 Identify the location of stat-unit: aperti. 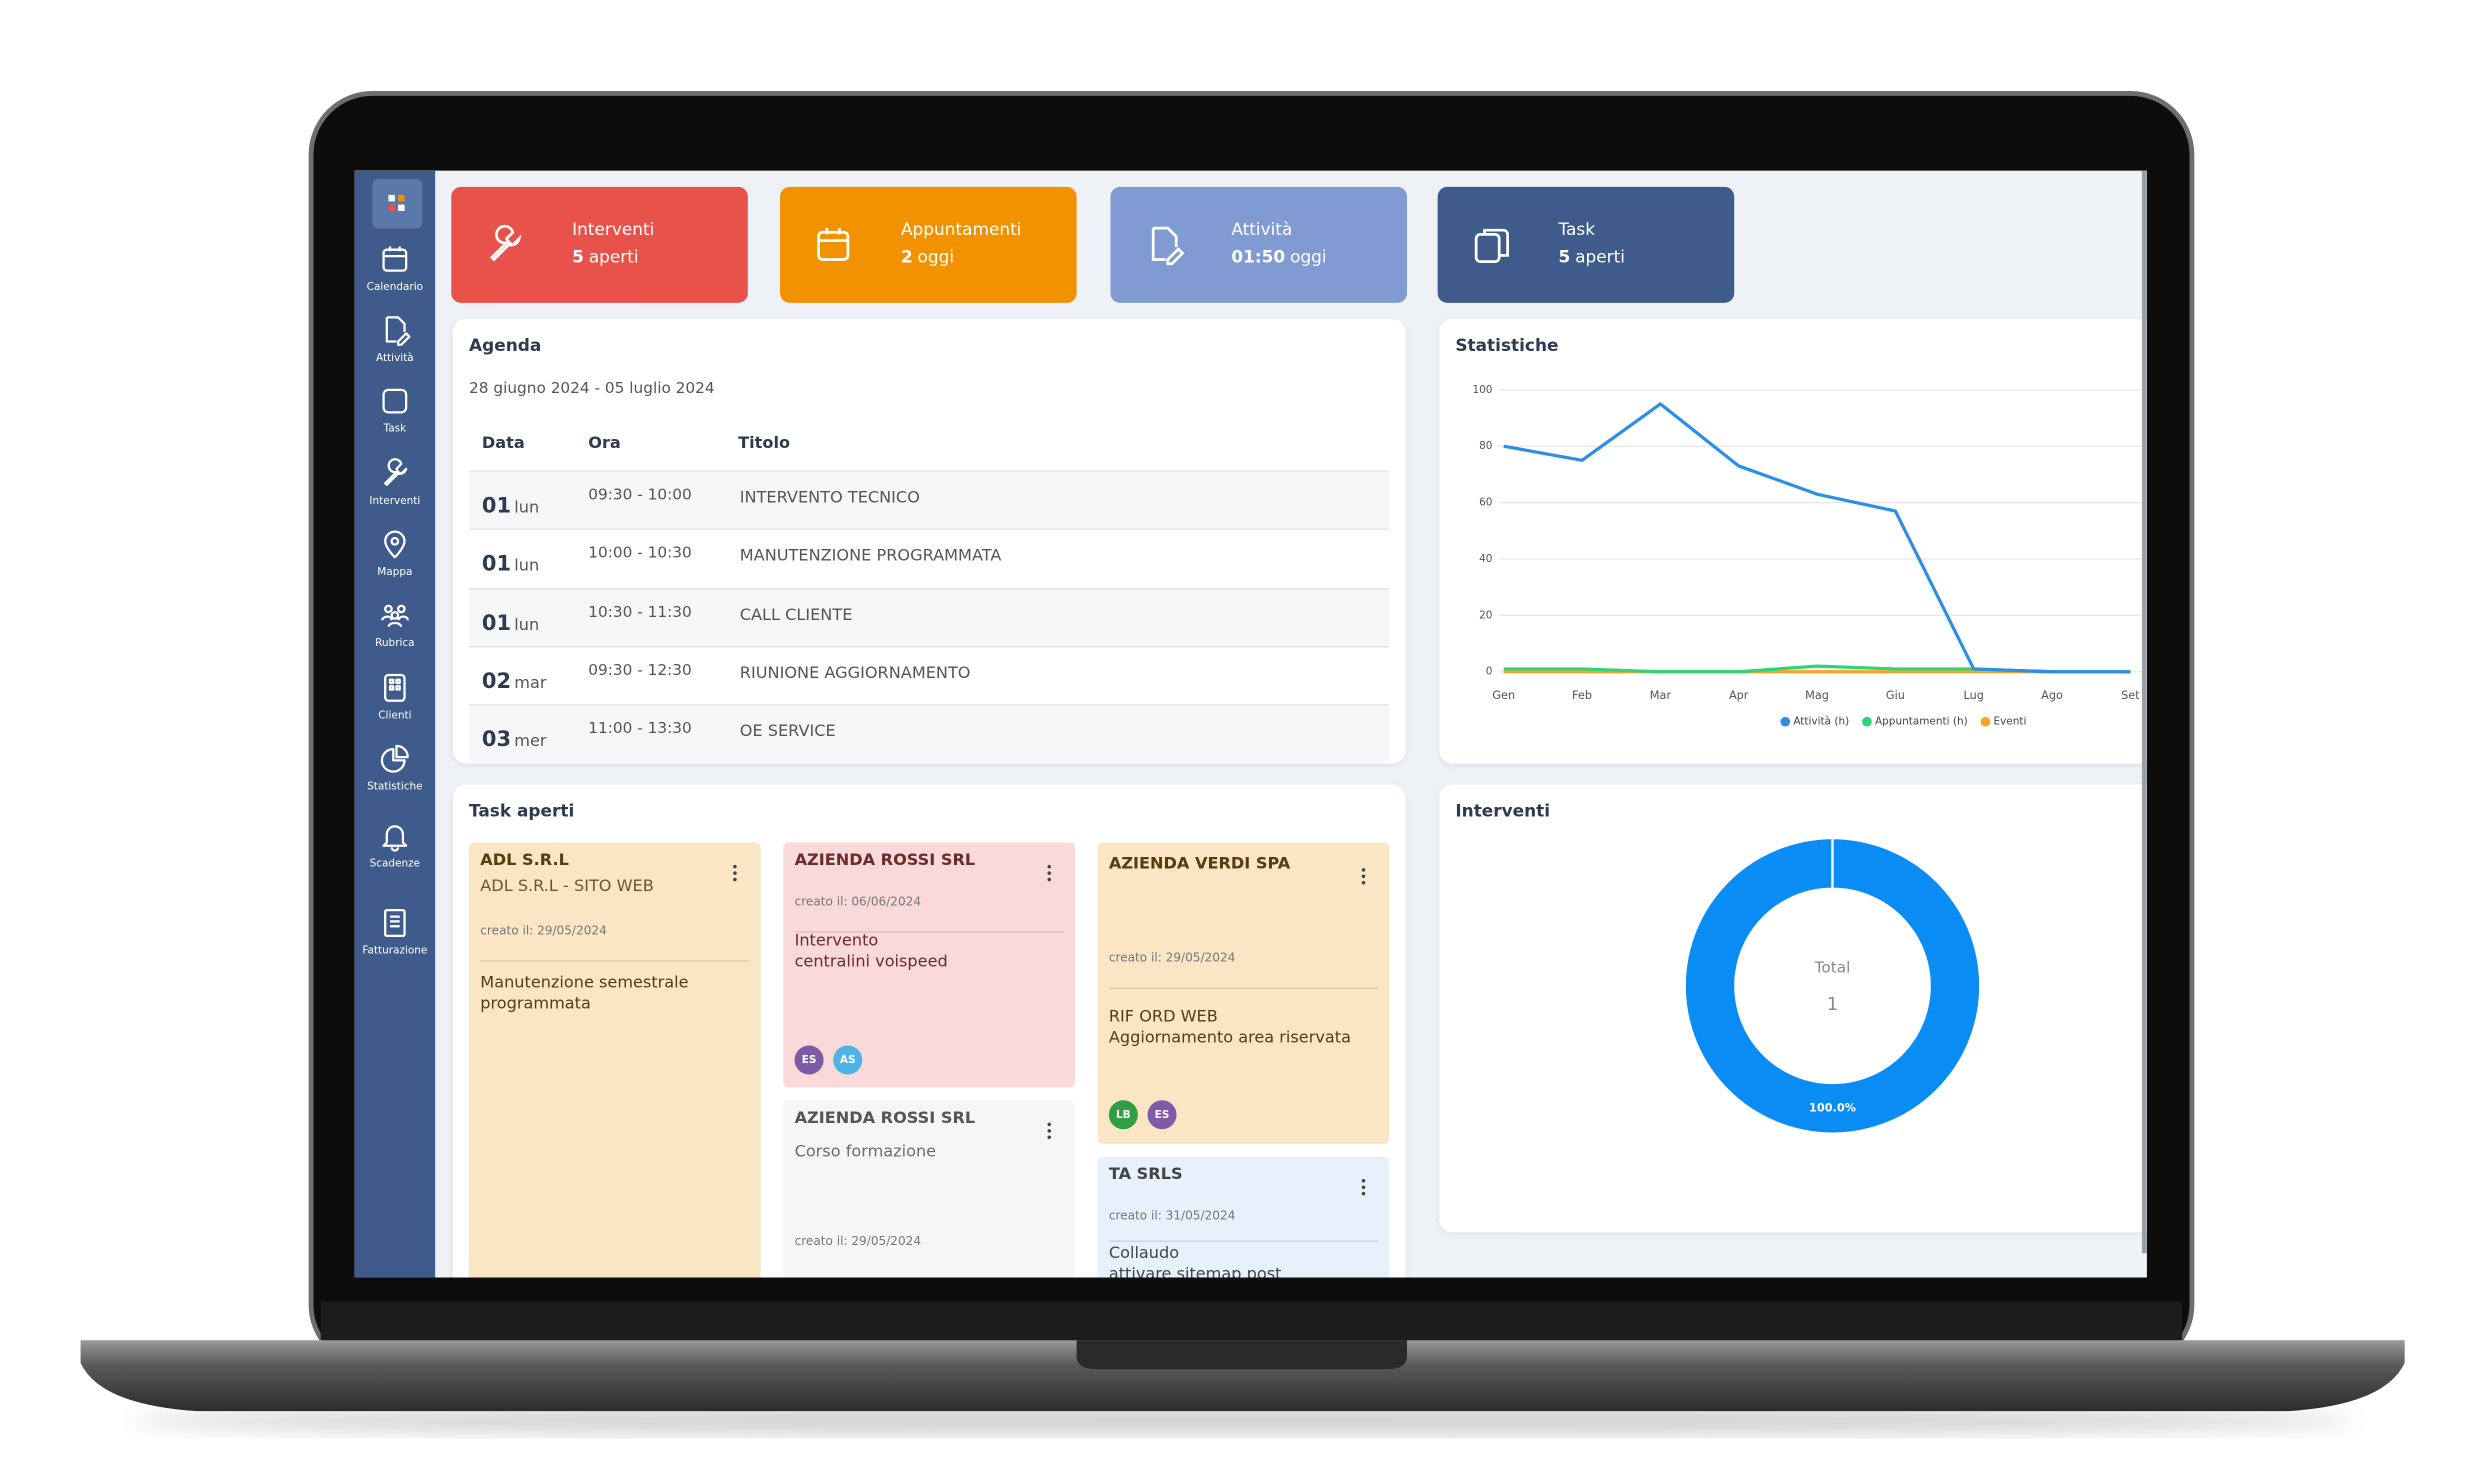
(1600, 258).